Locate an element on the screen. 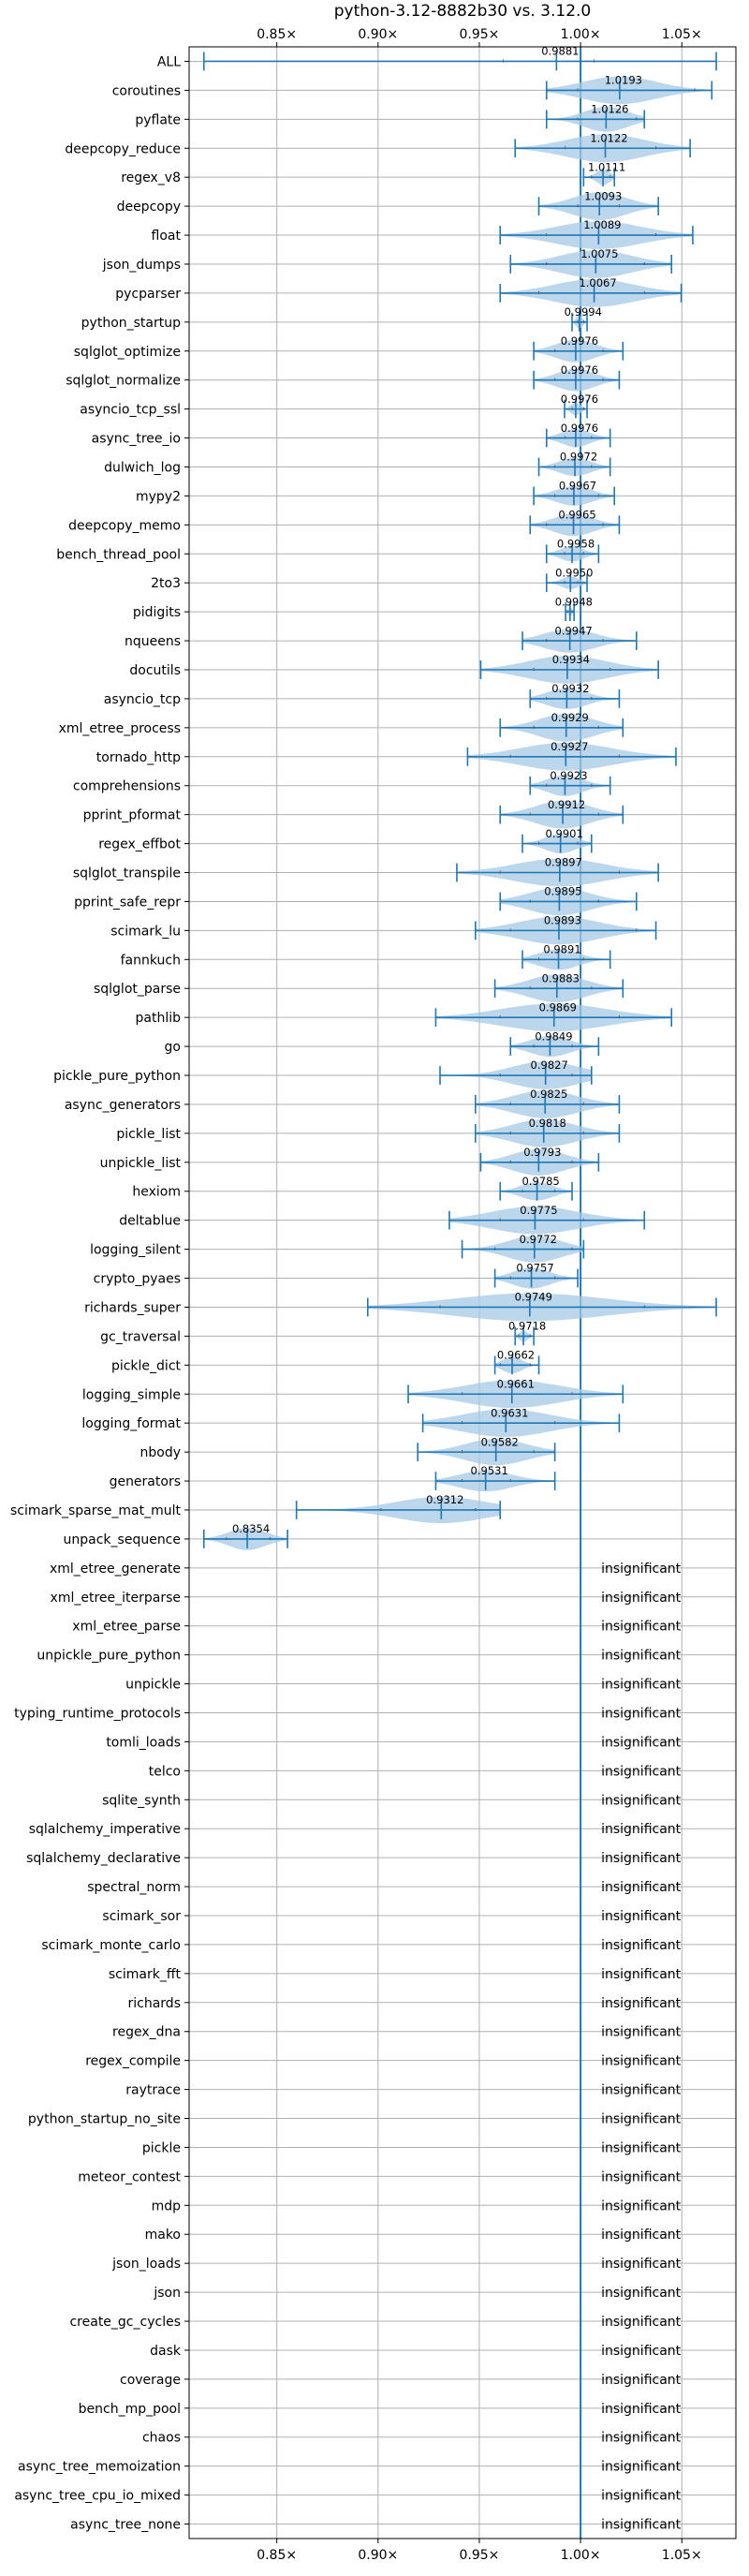 This screenshot has width=749, height=2576. mean-value-label: 0.9869 is located at coordinates (558, 1007).